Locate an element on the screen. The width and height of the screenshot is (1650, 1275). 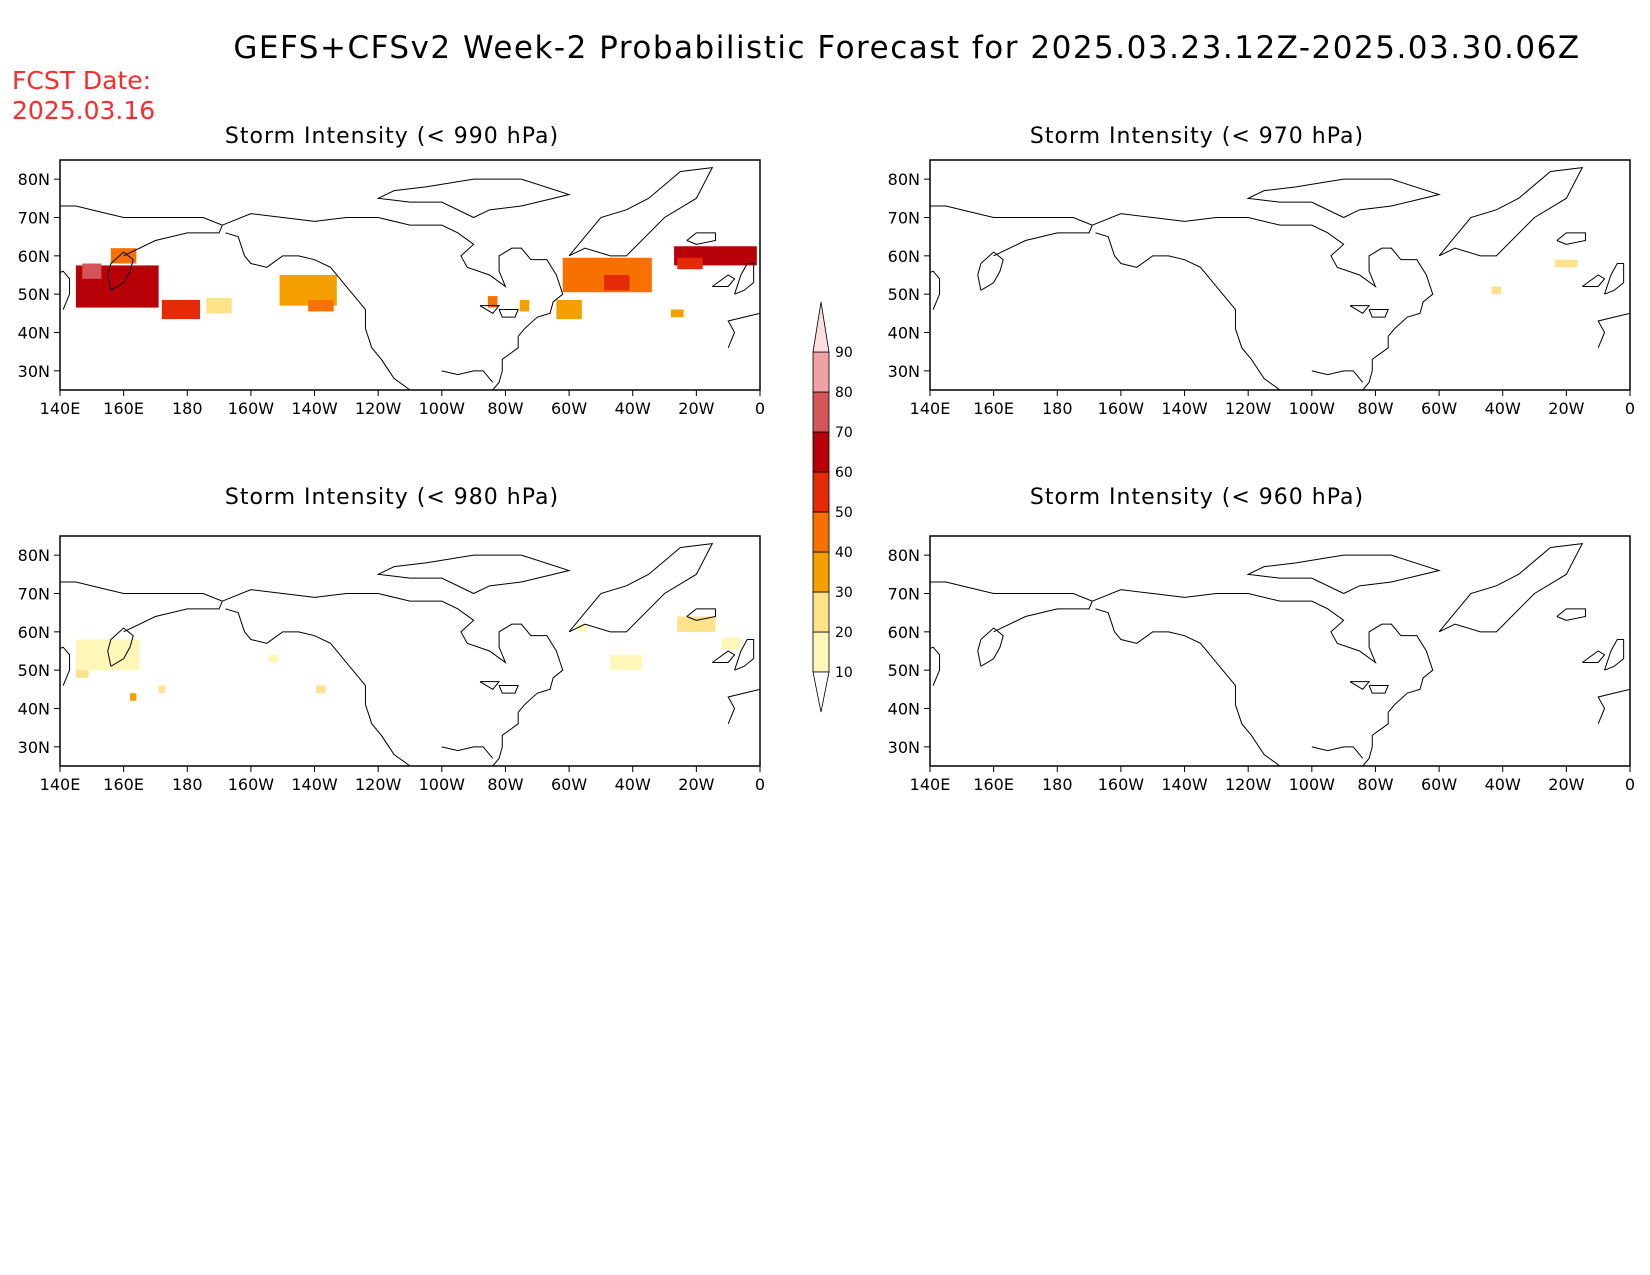
panel-title-970: Storm Intensity (< 970 hPa) is located at coordinates (1197, 136).